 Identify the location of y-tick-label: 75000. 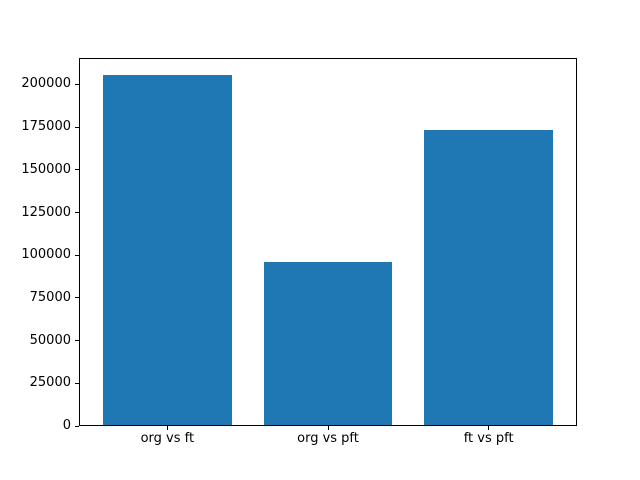
(50, 297).